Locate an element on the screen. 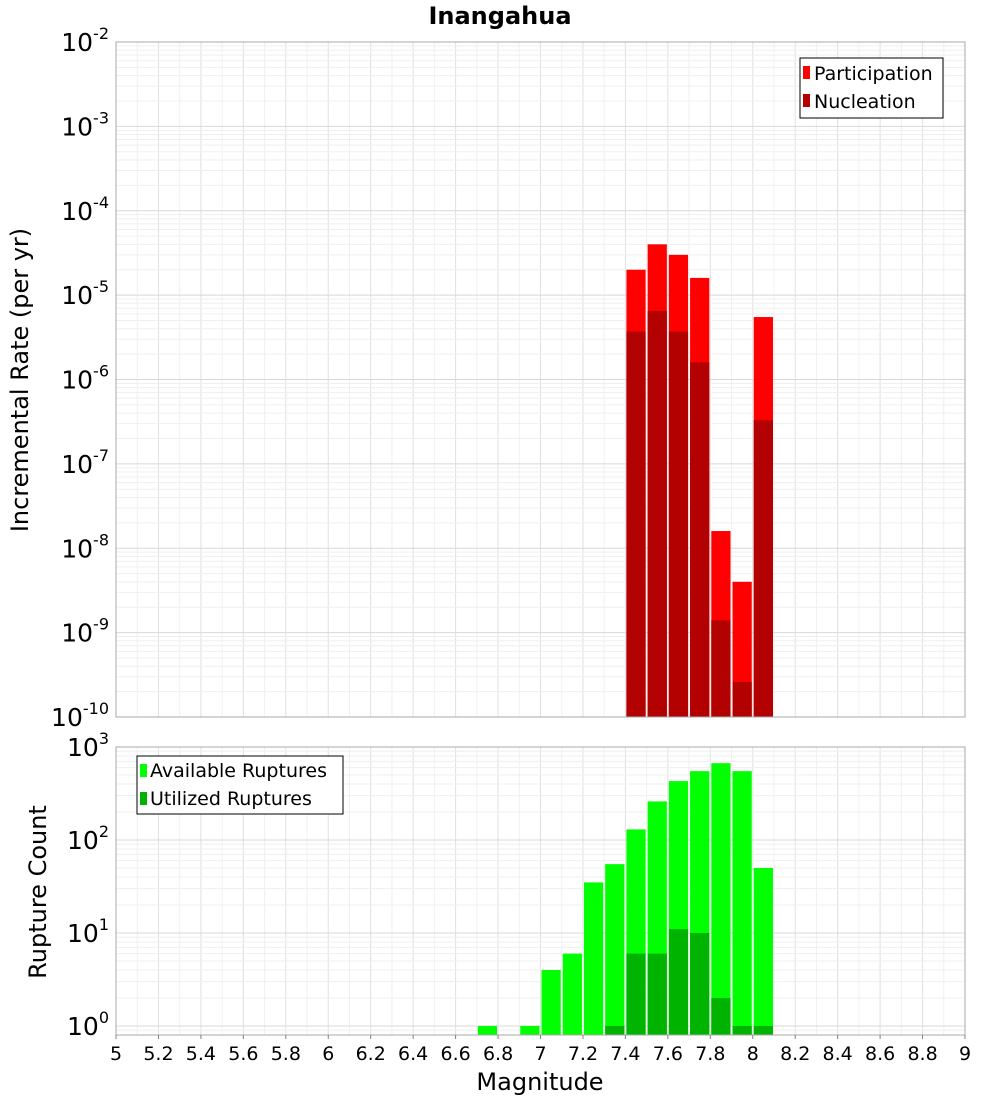  x-tick-label: 8 is located at coordinates (753, 1054).